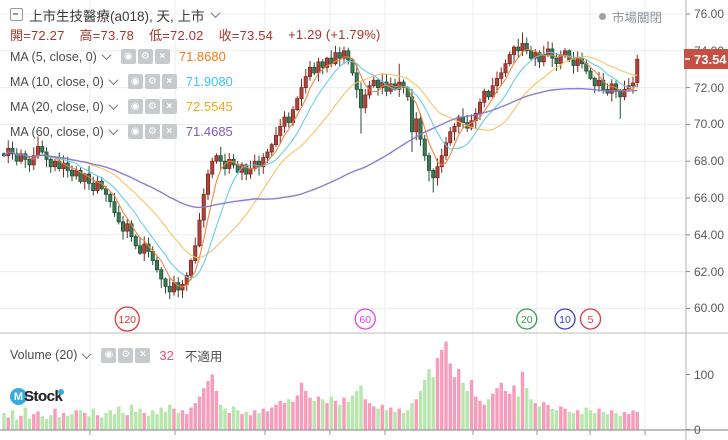 The height and width of the screenshot is (440, 728). I want to click on volume-value: 32, so click(166, 355).